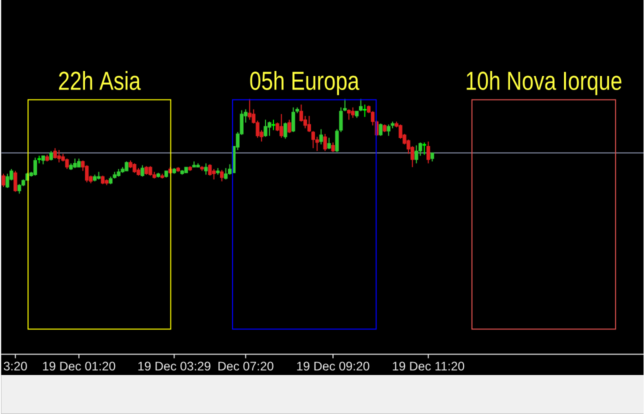 The image size is (644, 414). I want to click on x-tick-label: 3:20, so click(15, 366).